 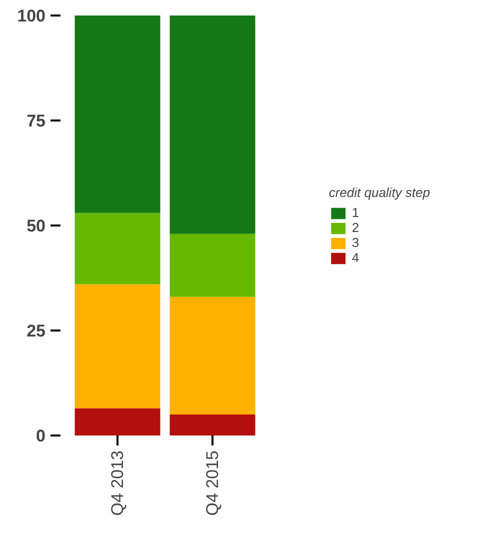 What do you see at coordinates (356, 227) in the screenshot?
I see `legend-label: 2` at bounding box center [356, 227].